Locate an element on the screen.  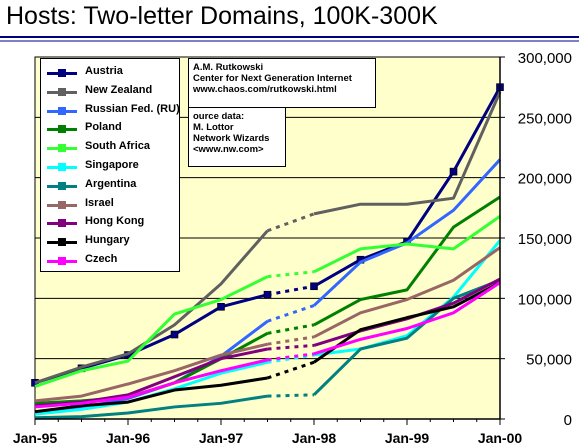
source-line: <www.nw.com> is located at coordinates (228, 149).